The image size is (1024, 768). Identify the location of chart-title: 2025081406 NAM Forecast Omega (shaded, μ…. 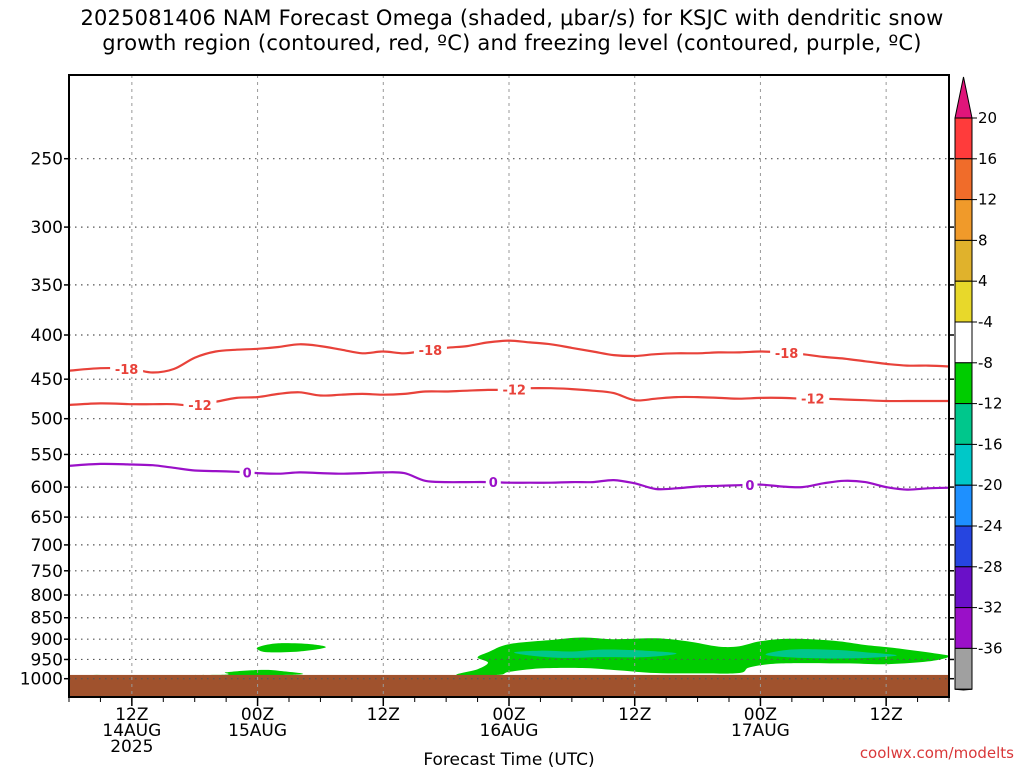
(512, 31).